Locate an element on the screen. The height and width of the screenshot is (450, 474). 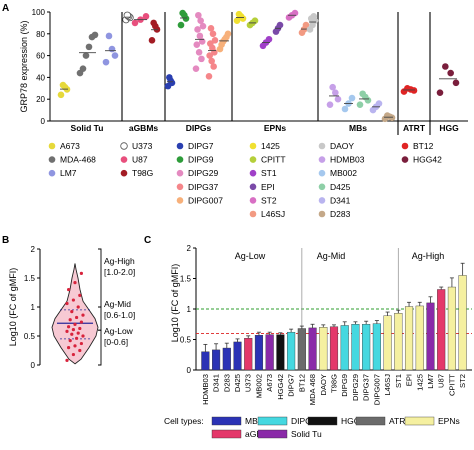
x-tick-label-bt12: BT12 is located at coordinates (301, 383).